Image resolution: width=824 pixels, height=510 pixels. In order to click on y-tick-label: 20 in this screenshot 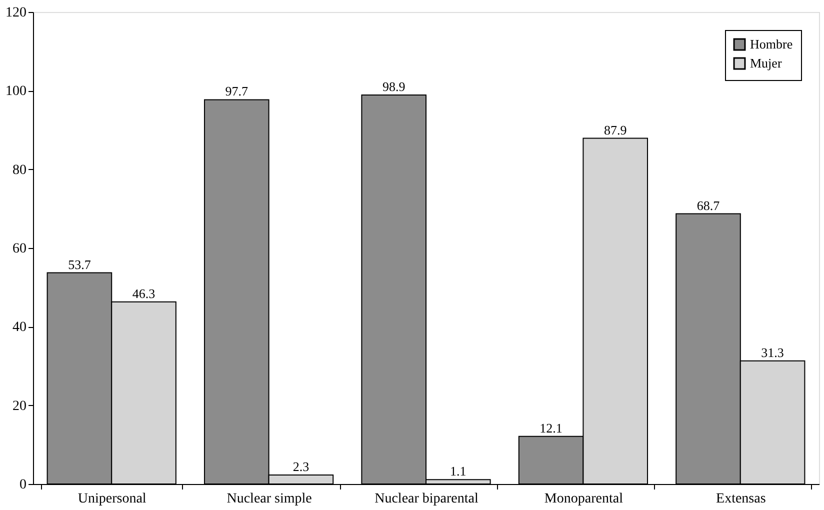, I will do `click(19, 406)`.